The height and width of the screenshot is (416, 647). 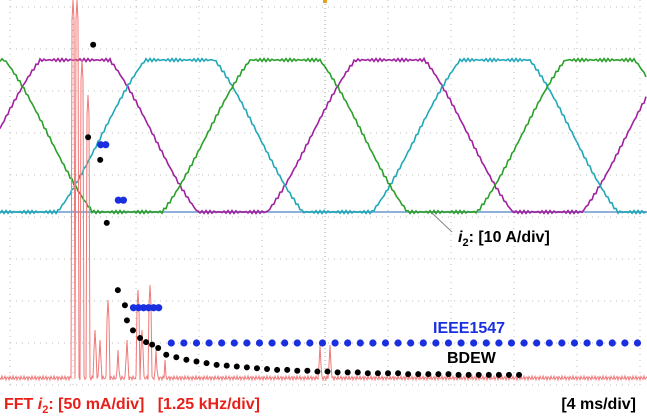 What do you see at coordinates (460, 237) in the screenshot?
I see `symbol: i` at bounding box center [460, 237].